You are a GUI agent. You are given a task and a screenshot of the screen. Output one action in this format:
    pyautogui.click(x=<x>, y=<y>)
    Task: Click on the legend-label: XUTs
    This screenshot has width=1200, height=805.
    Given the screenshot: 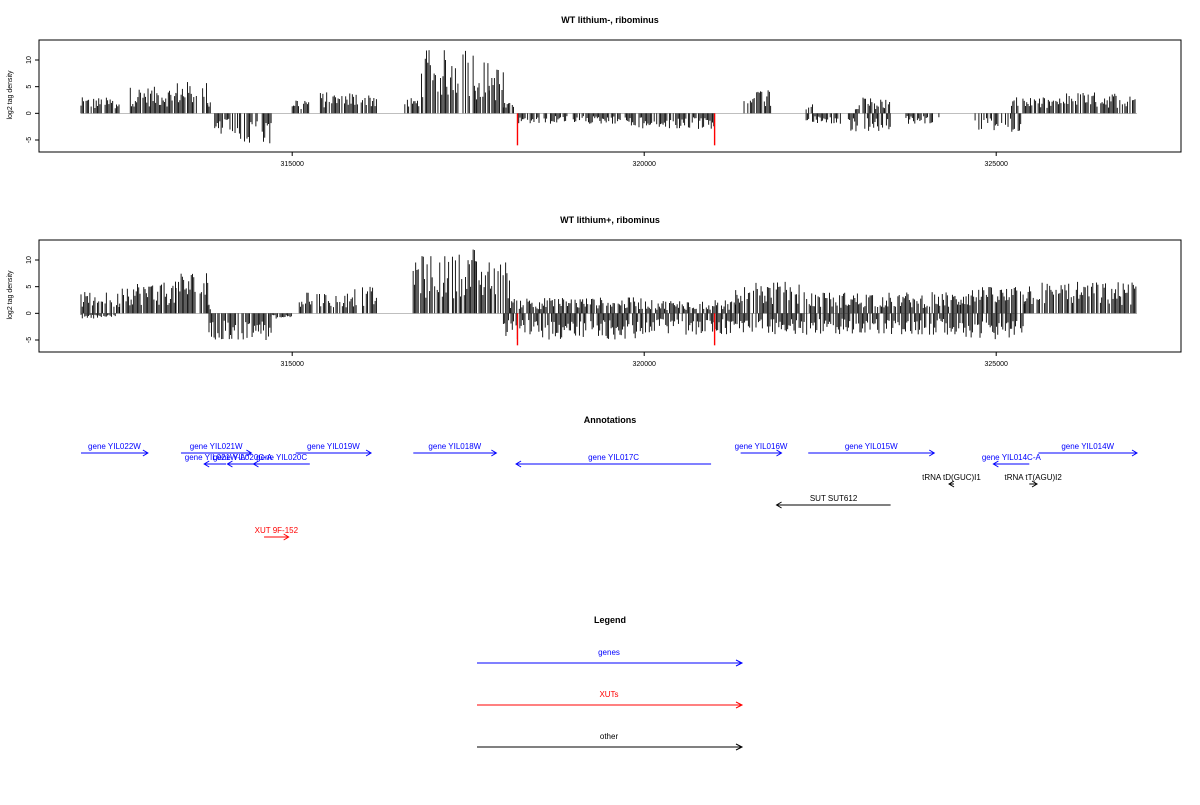 What is the action you would take?
    pyautogui.click(x=608, y=694)
    